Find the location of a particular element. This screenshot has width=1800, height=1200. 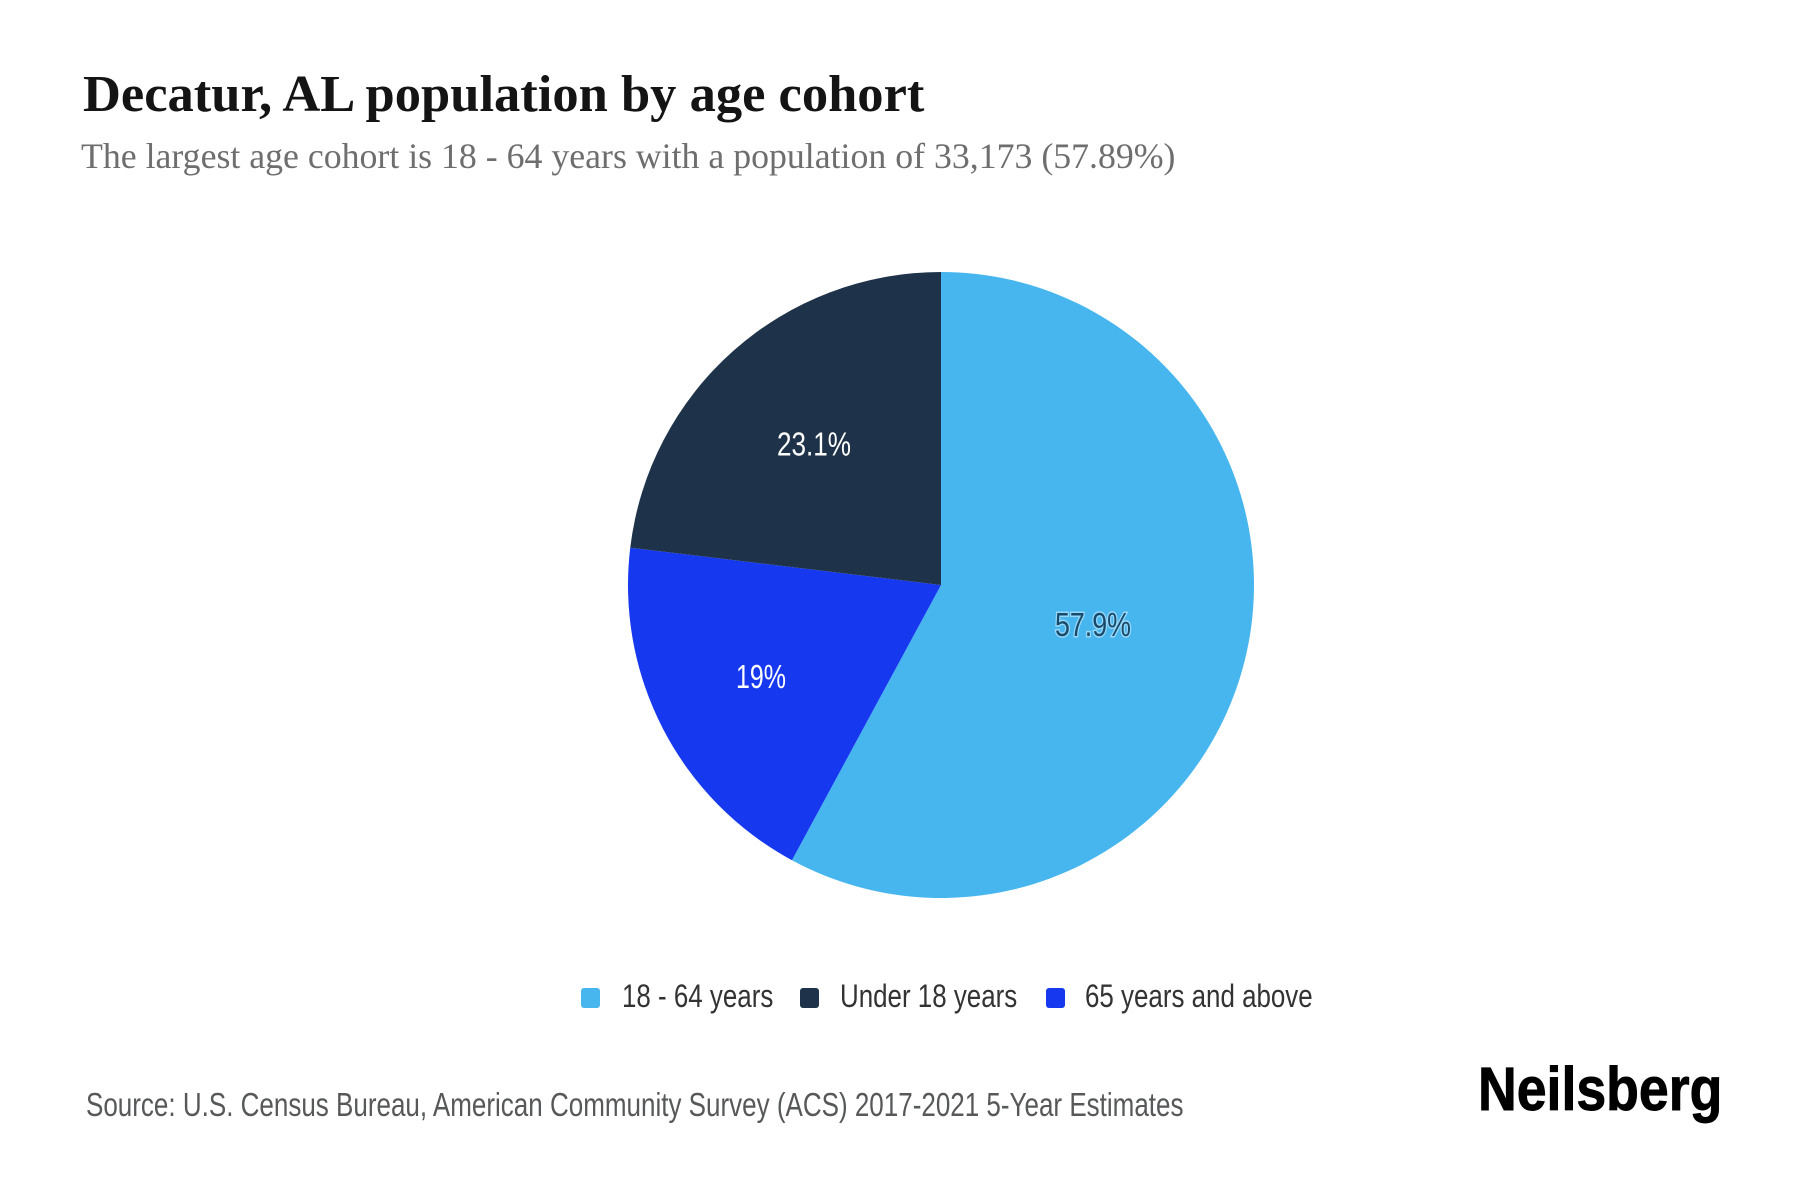

svg-text: 19% is located at coordinates (761, 676).